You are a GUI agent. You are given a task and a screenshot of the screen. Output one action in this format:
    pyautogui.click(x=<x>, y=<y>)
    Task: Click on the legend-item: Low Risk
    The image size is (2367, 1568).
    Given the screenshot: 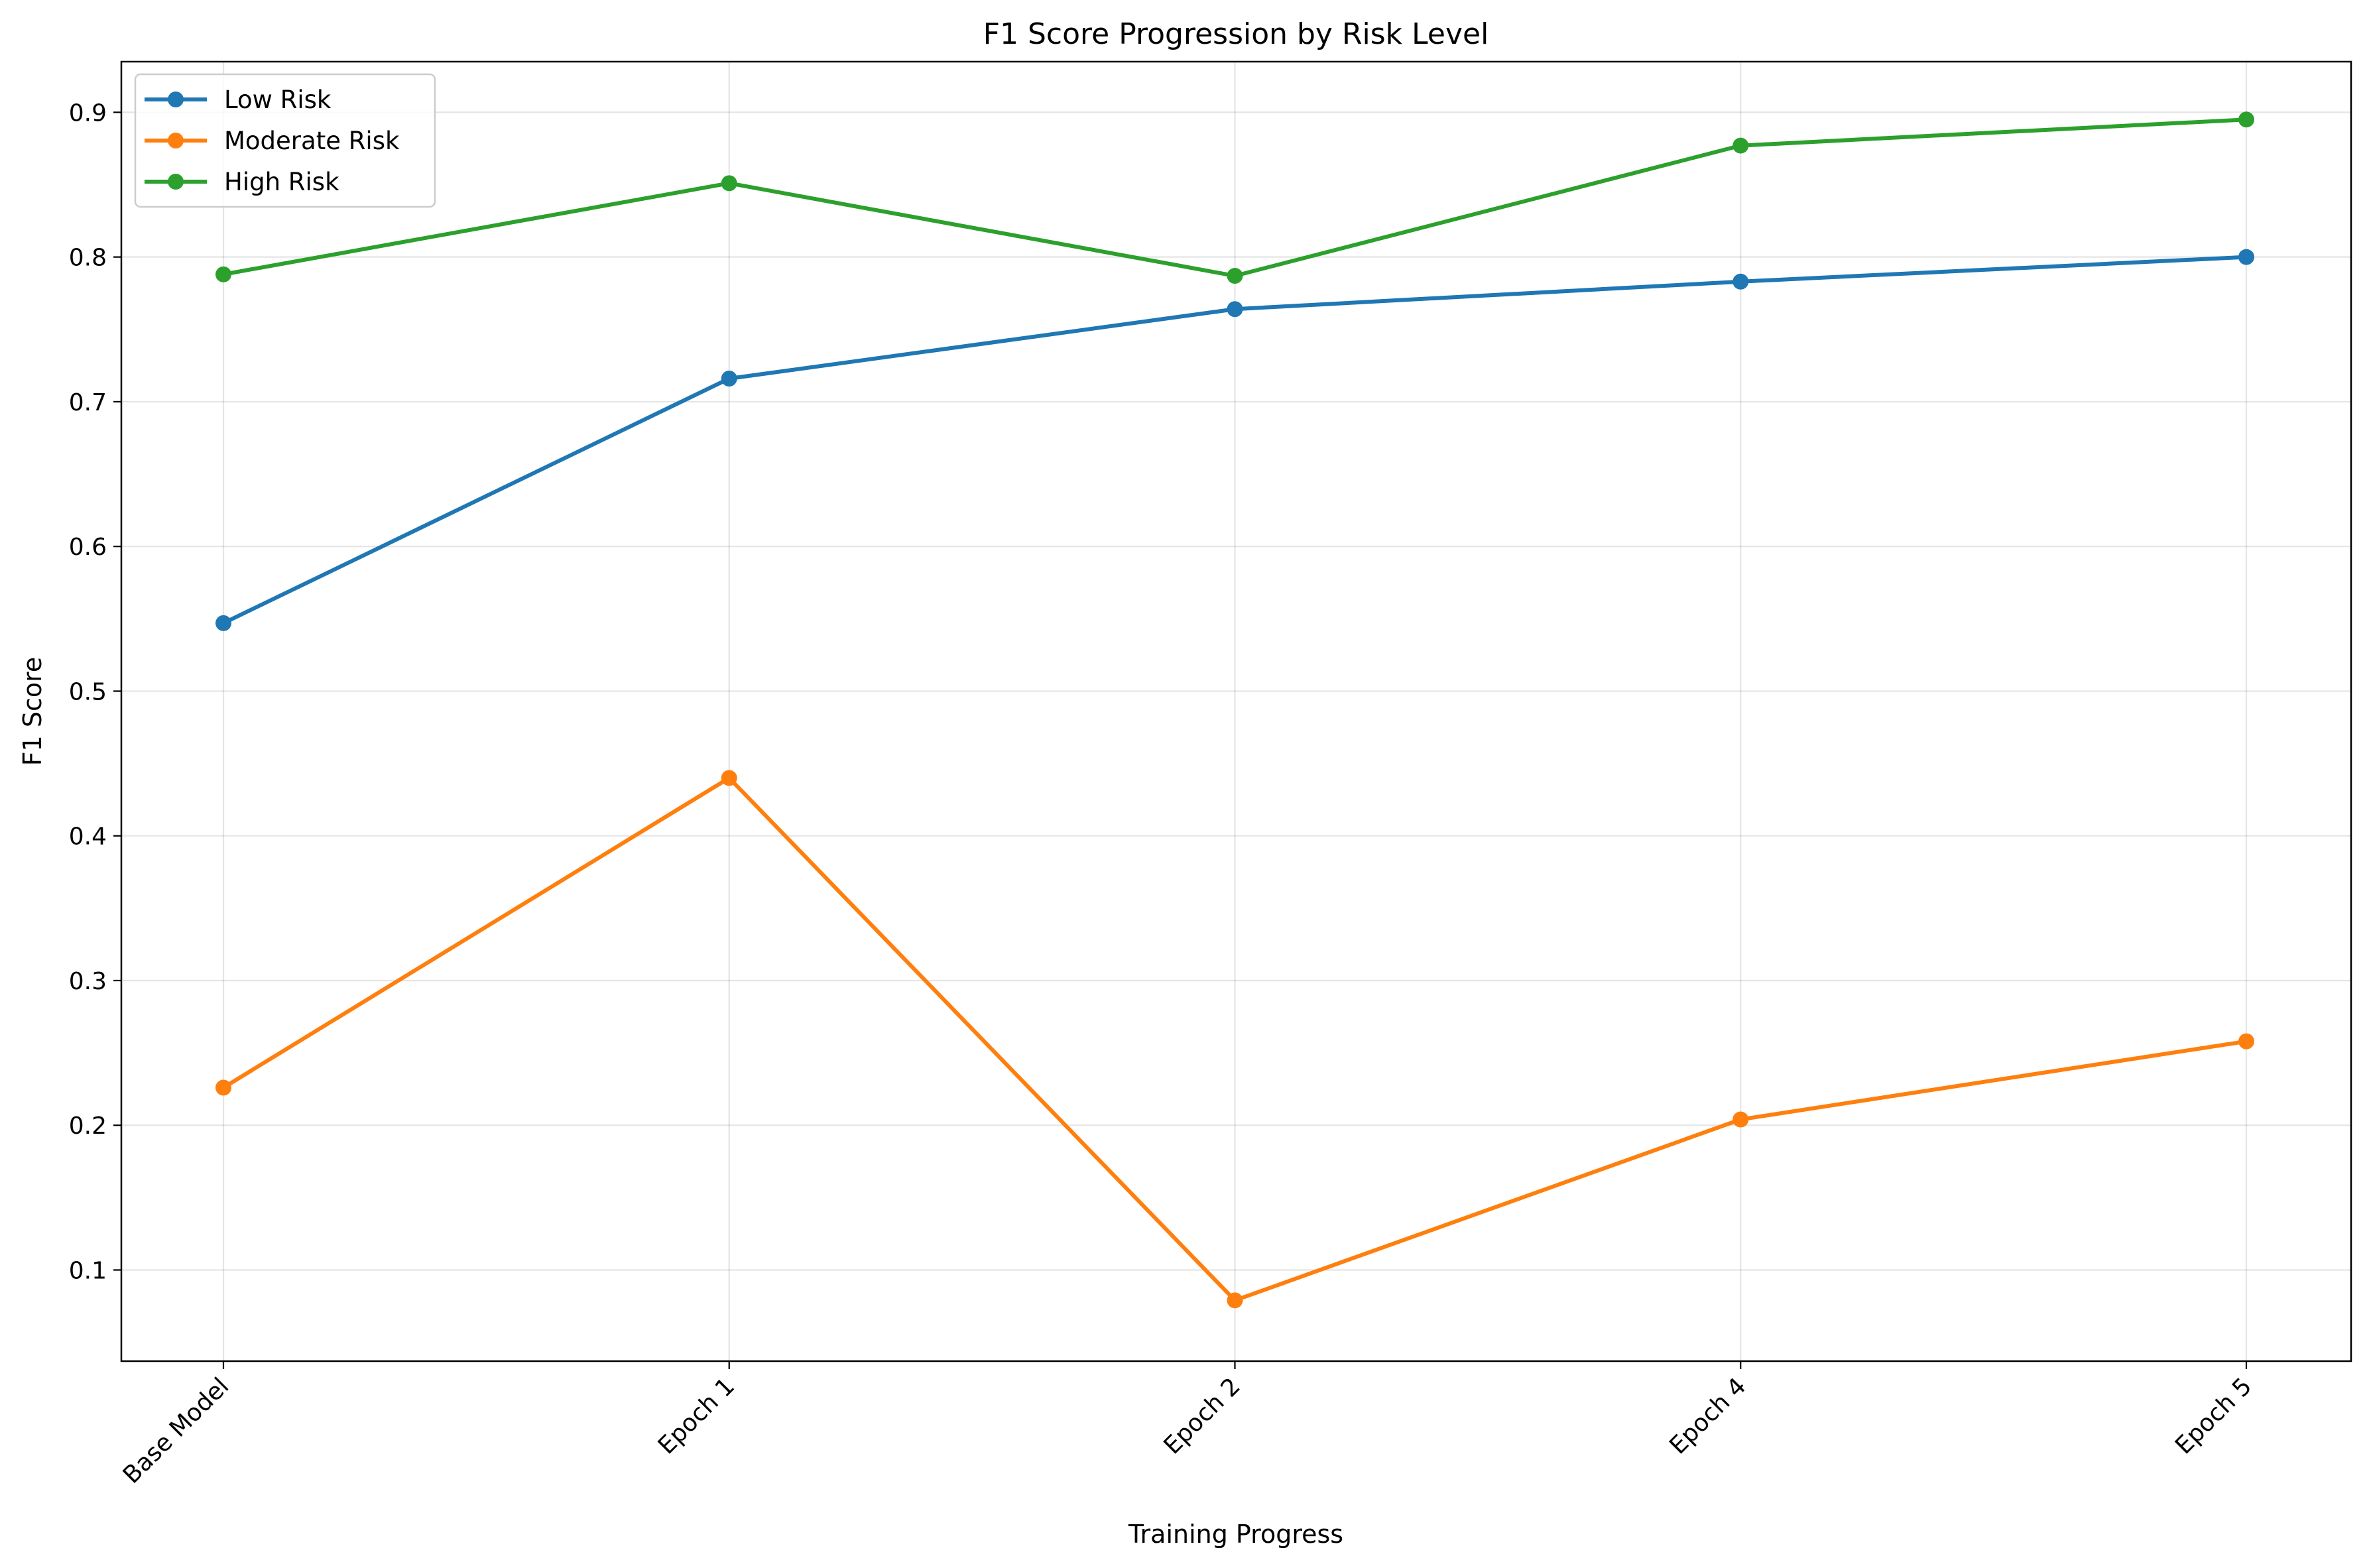 What is the action you would take?
    pyautogui.click(x=238, y=100)
    